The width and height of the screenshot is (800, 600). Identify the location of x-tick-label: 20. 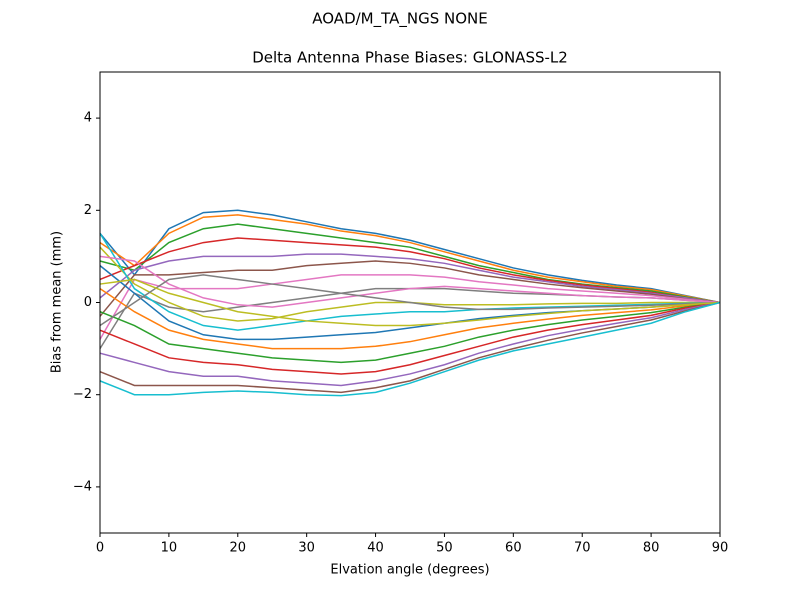
(238, 548).